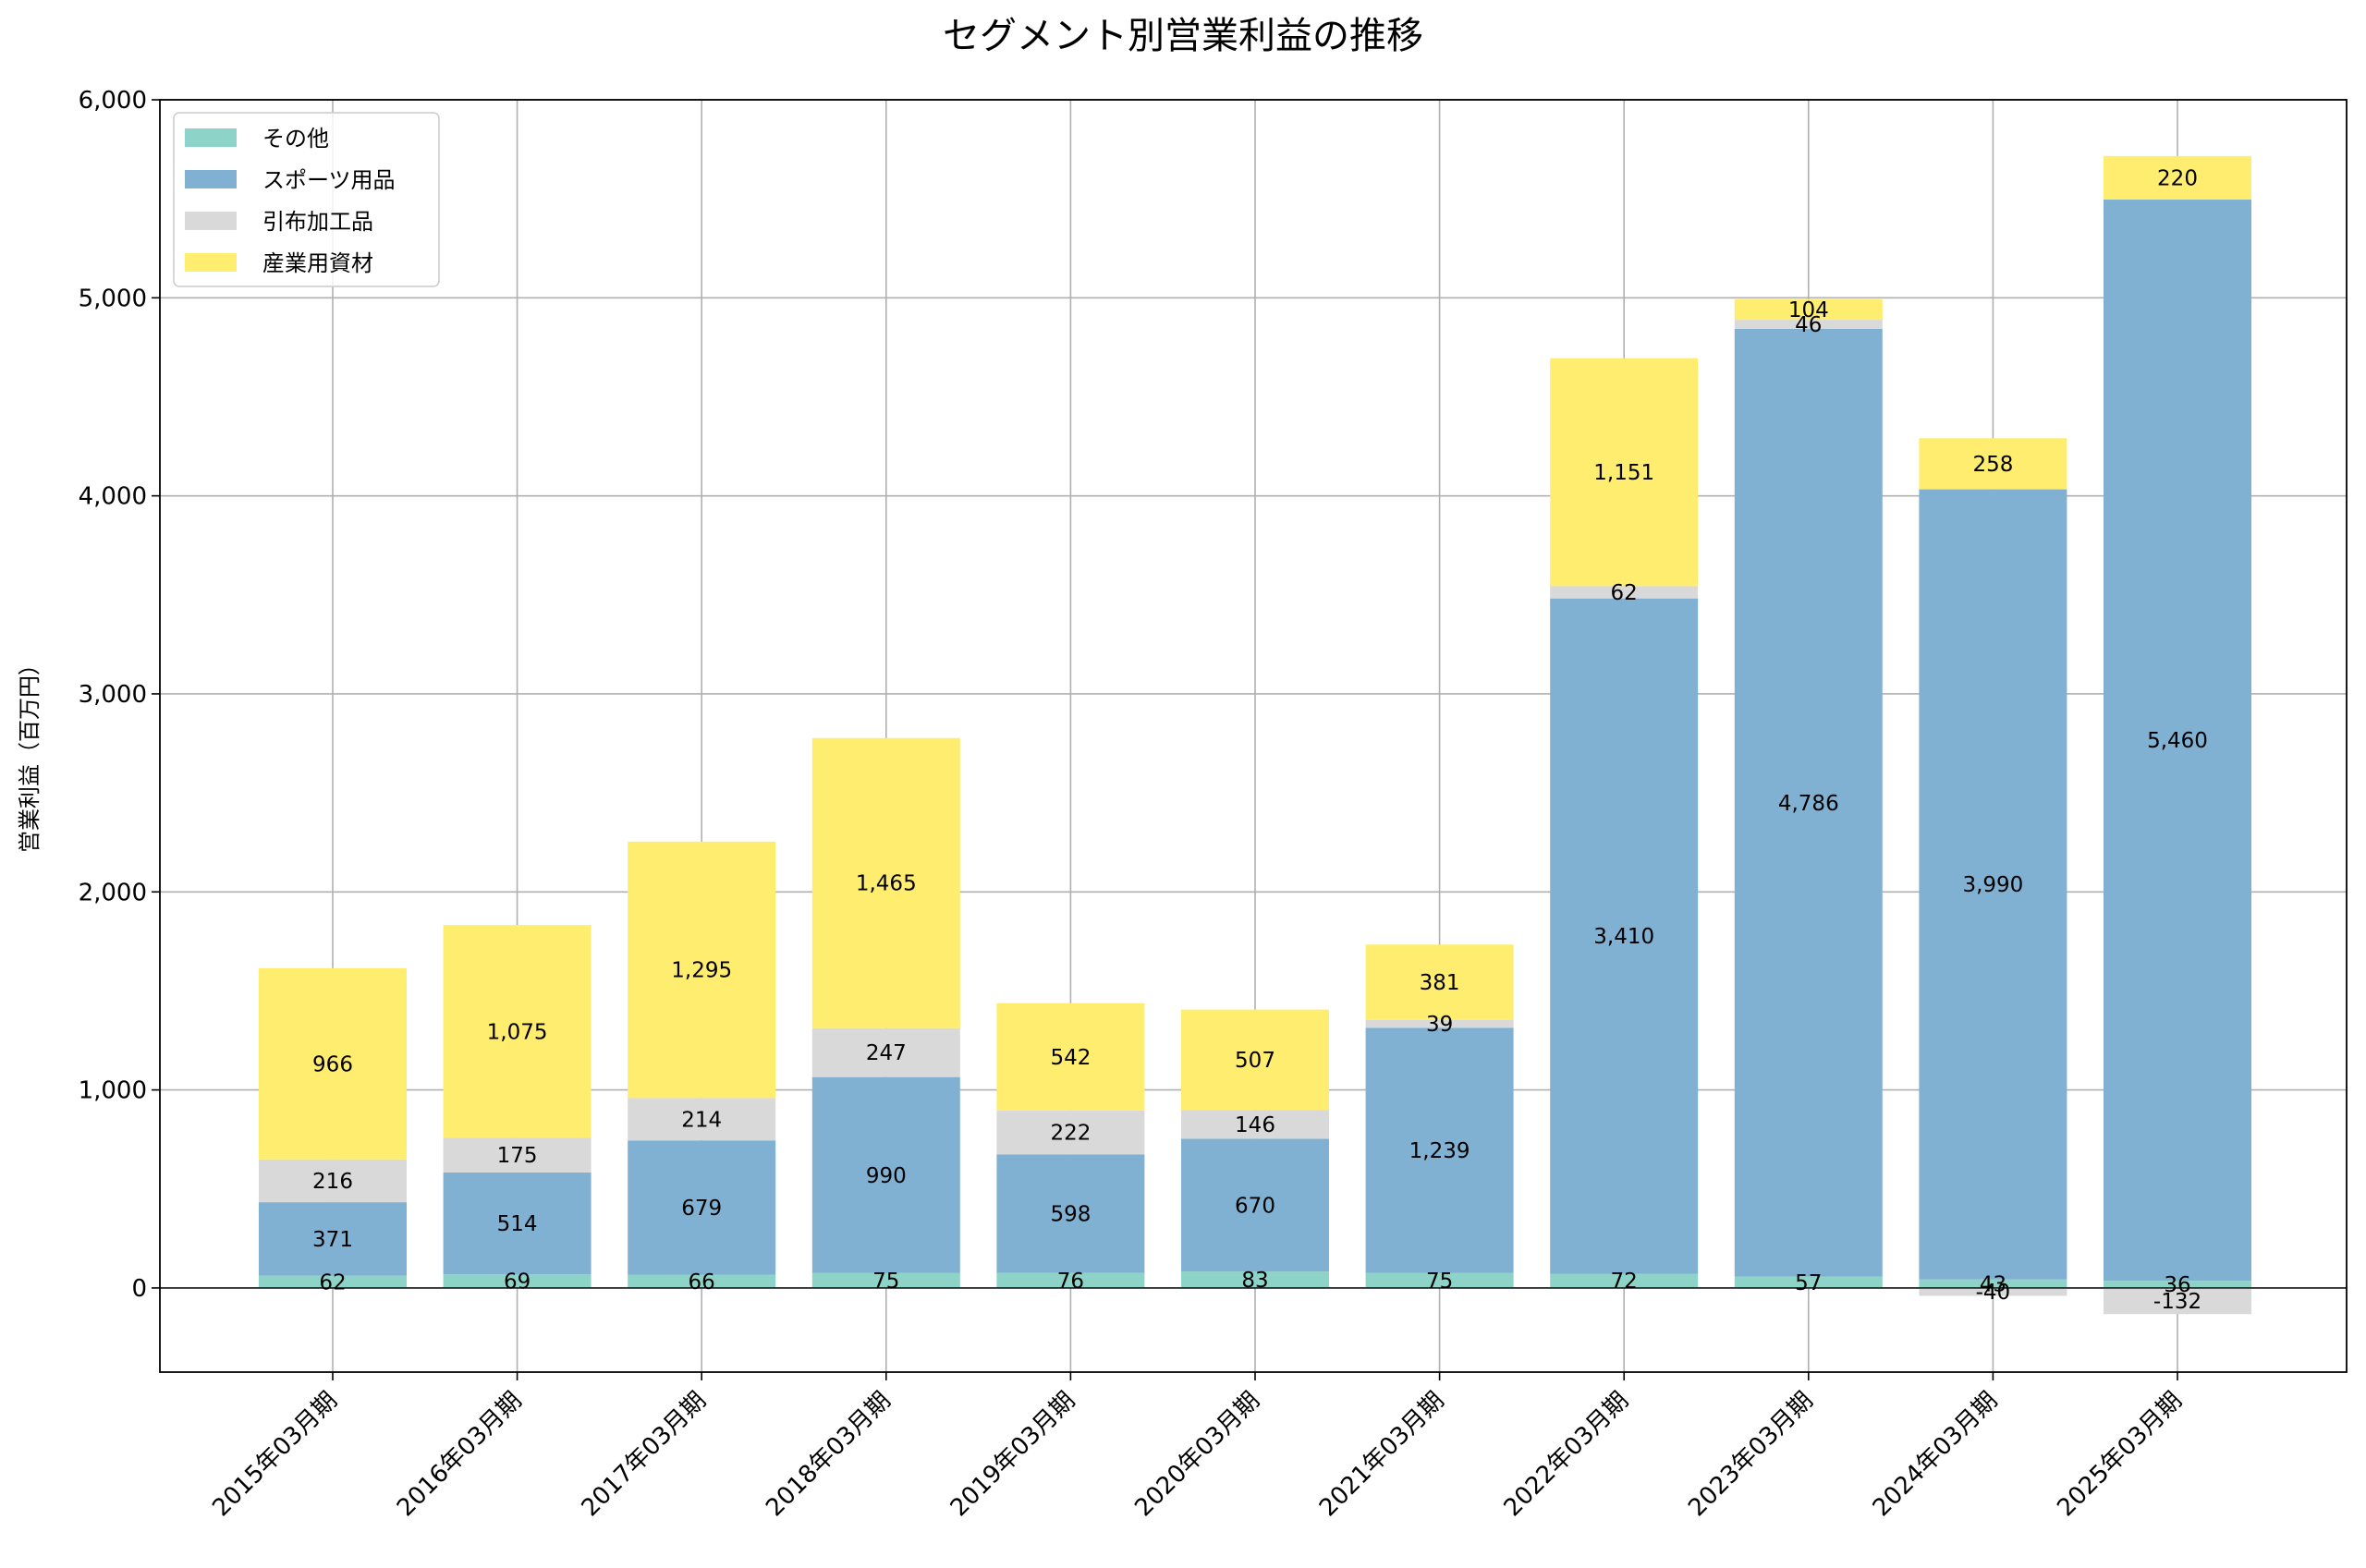 Image resolution: width=2366 pixels, height=1568 pixels. I want to click on y-tick-label: 0, so click(139, 1289).